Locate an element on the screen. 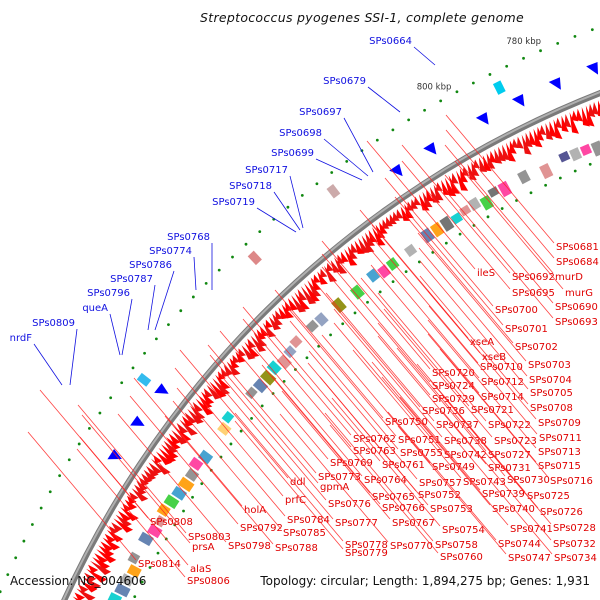 The width and height of the screenshot is (600, 600). forward-gene-label: SPs0751 is located at coordinates (419, 440).